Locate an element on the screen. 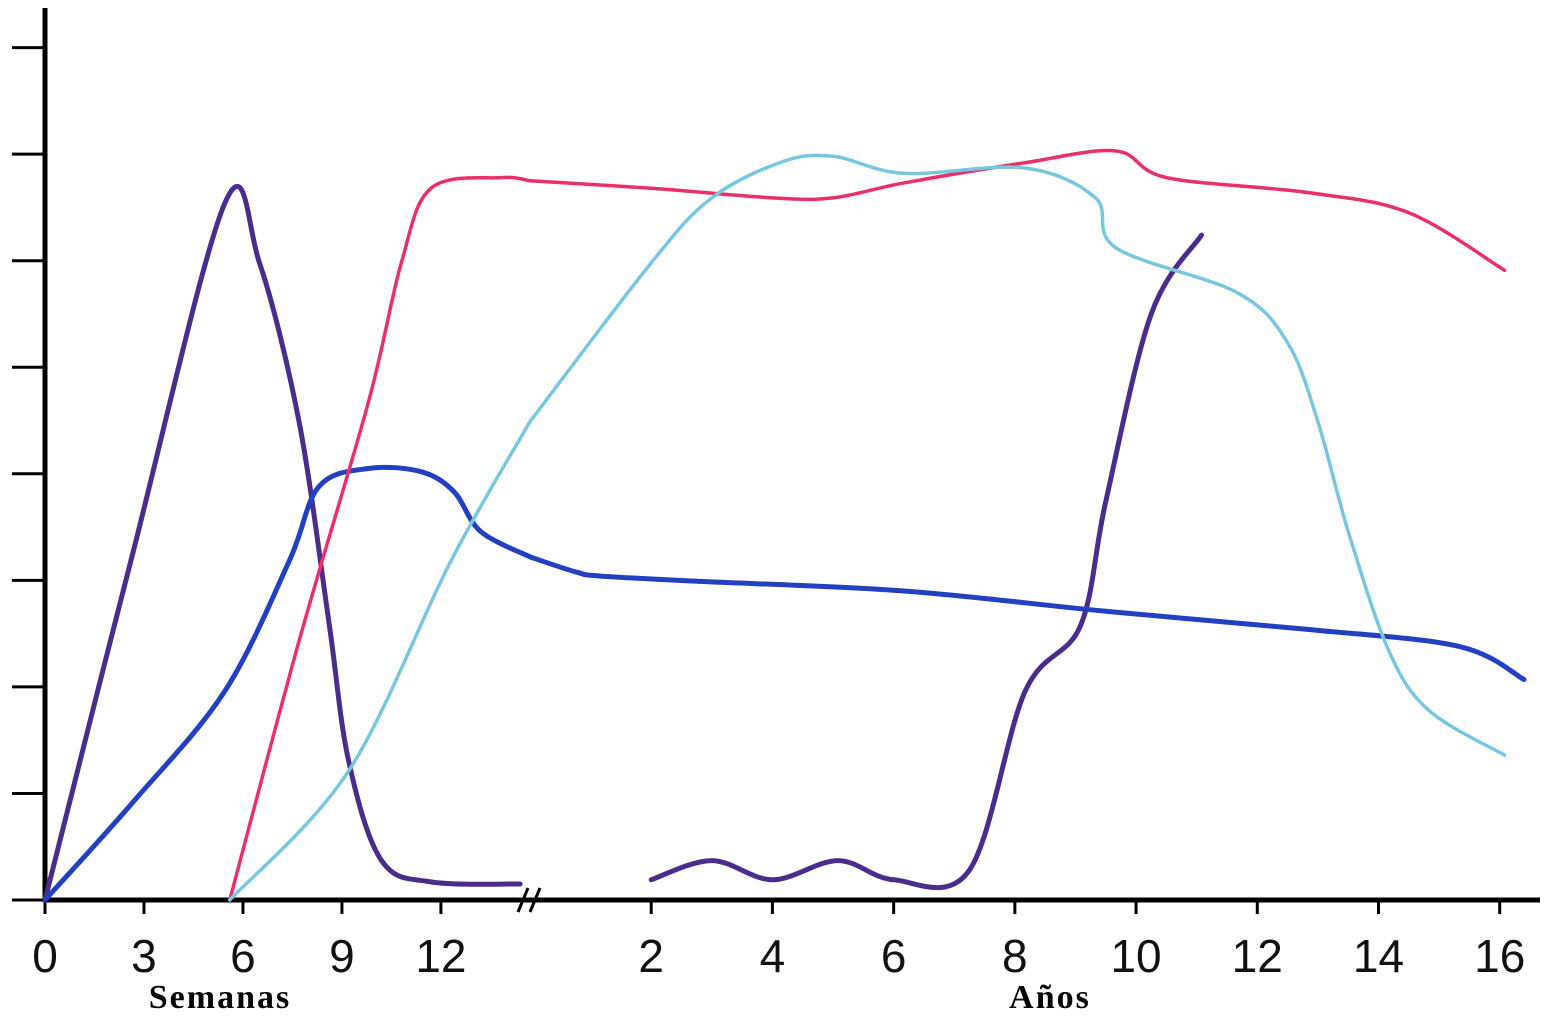  x-tick-label: 6 is located at coordinates (243, 956).